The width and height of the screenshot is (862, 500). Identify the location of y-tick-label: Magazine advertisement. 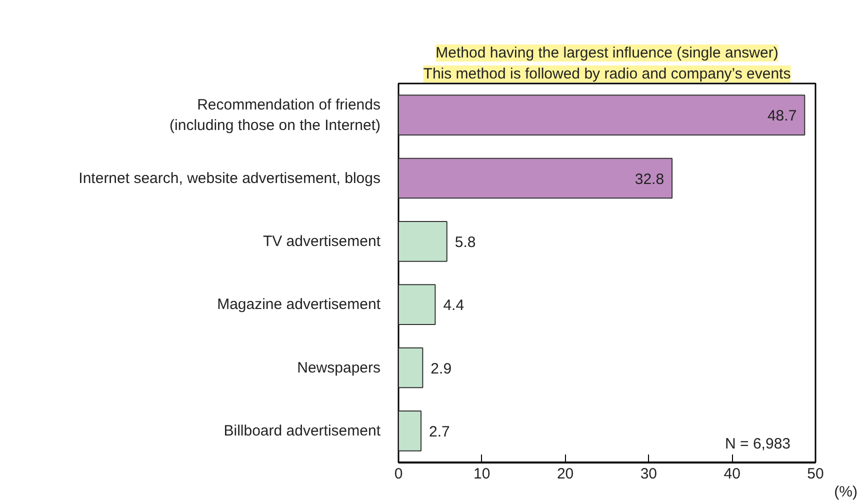
(299, 305).